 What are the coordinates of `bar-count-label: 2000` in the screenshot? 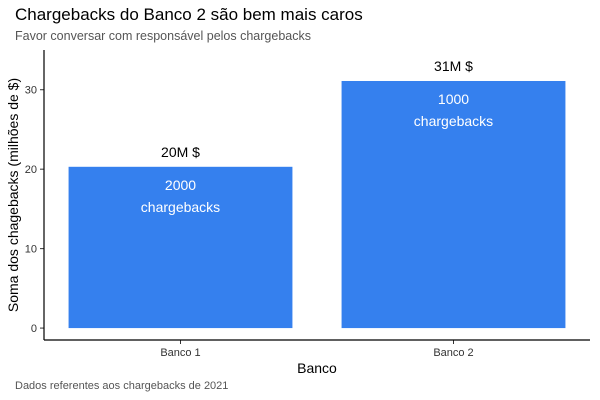 It's located at (180, 185).